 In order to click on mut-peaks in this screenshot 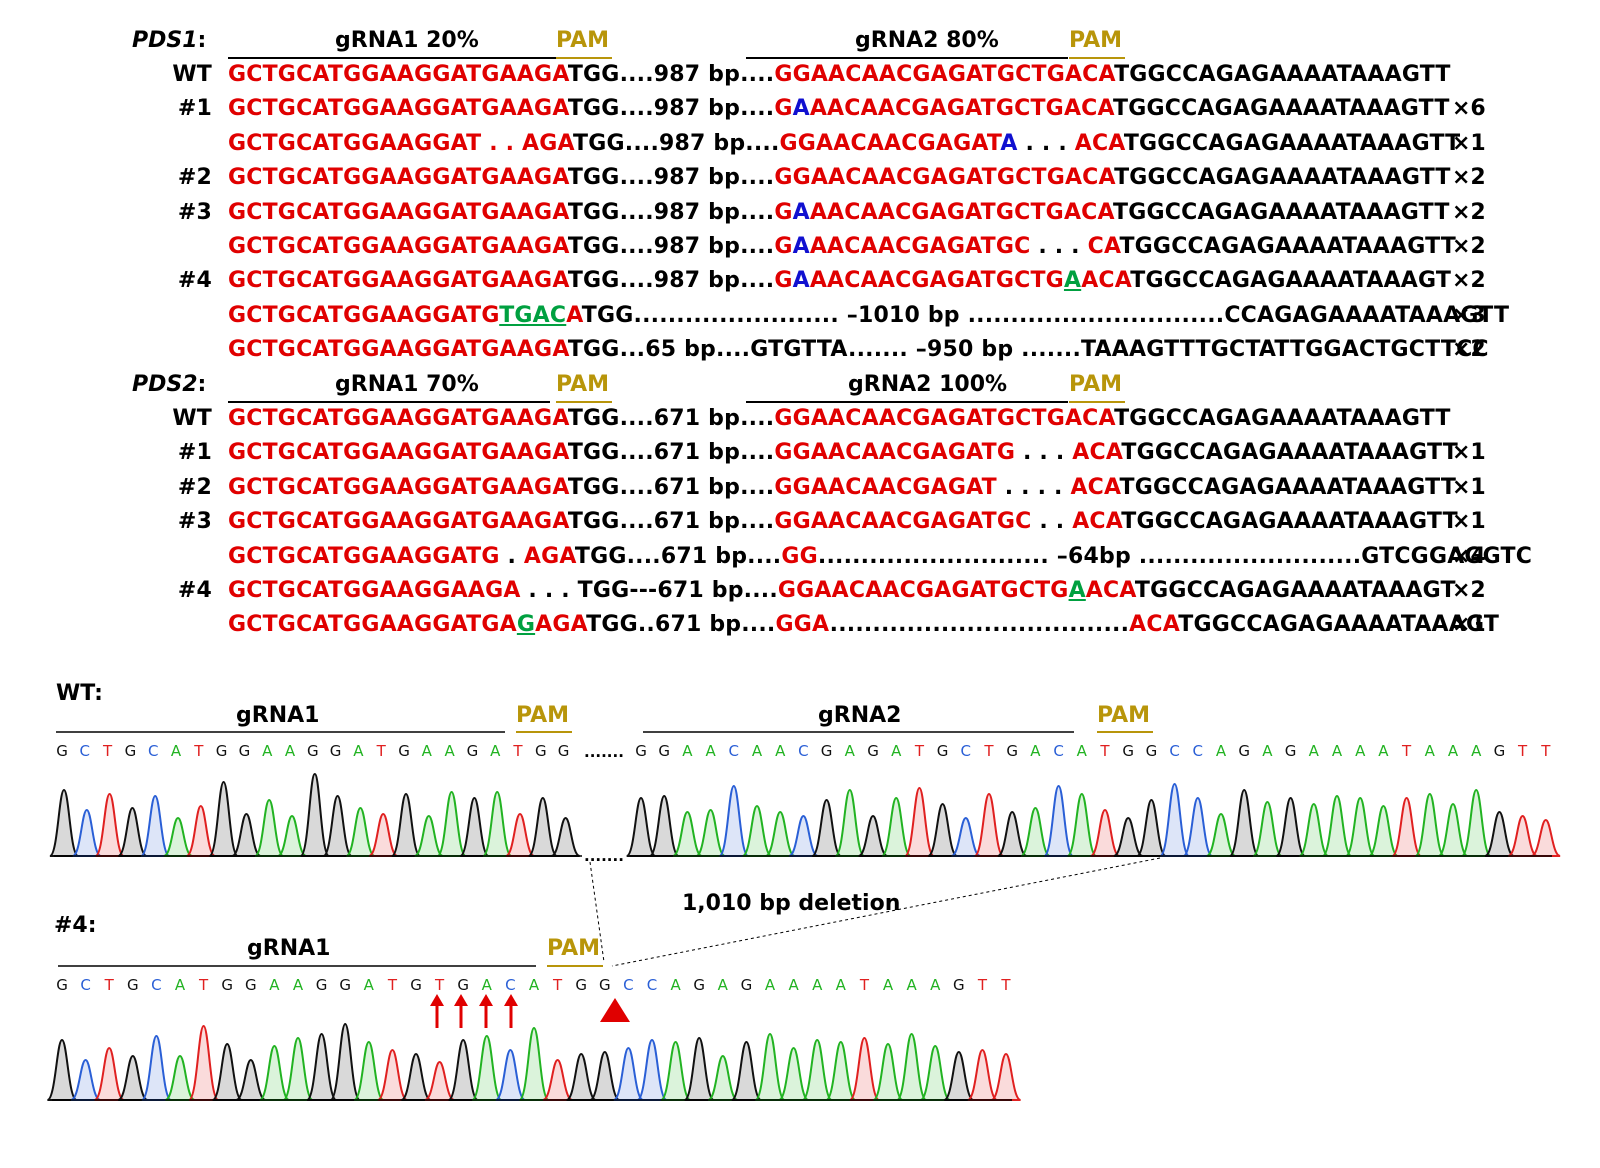, I will do `click(534, 1061)`.